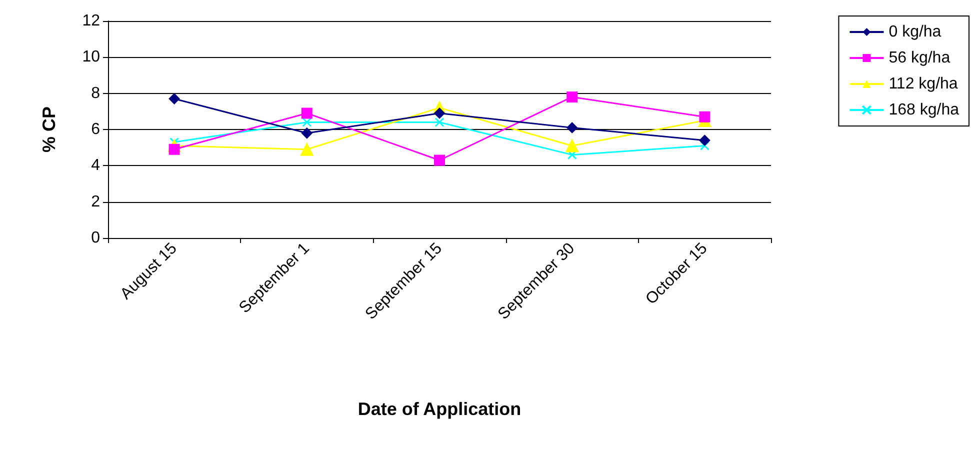 This screenshot has width=971, height=456. I want to click on legend-label: 112 kg/ha, so click(923, 84).